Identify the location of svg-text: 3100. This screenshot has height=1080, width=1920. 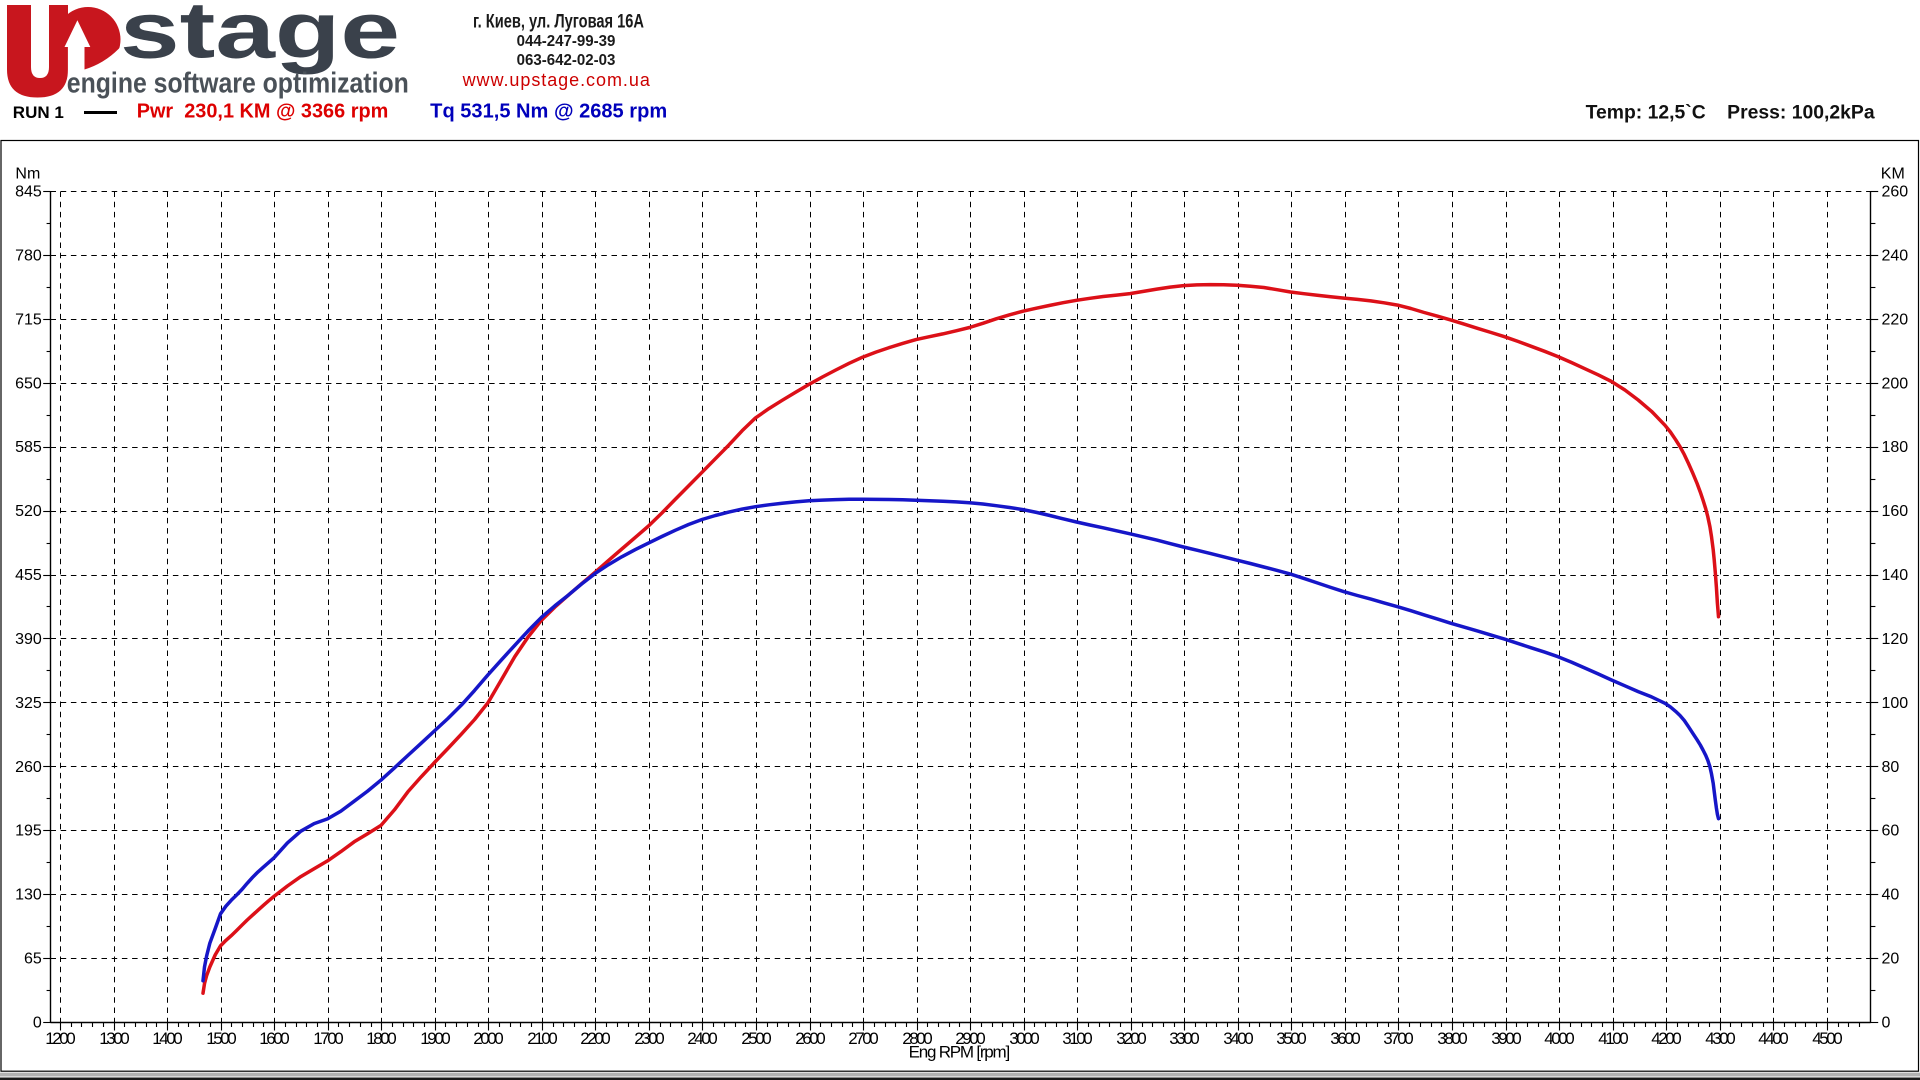
(1077, 1038).